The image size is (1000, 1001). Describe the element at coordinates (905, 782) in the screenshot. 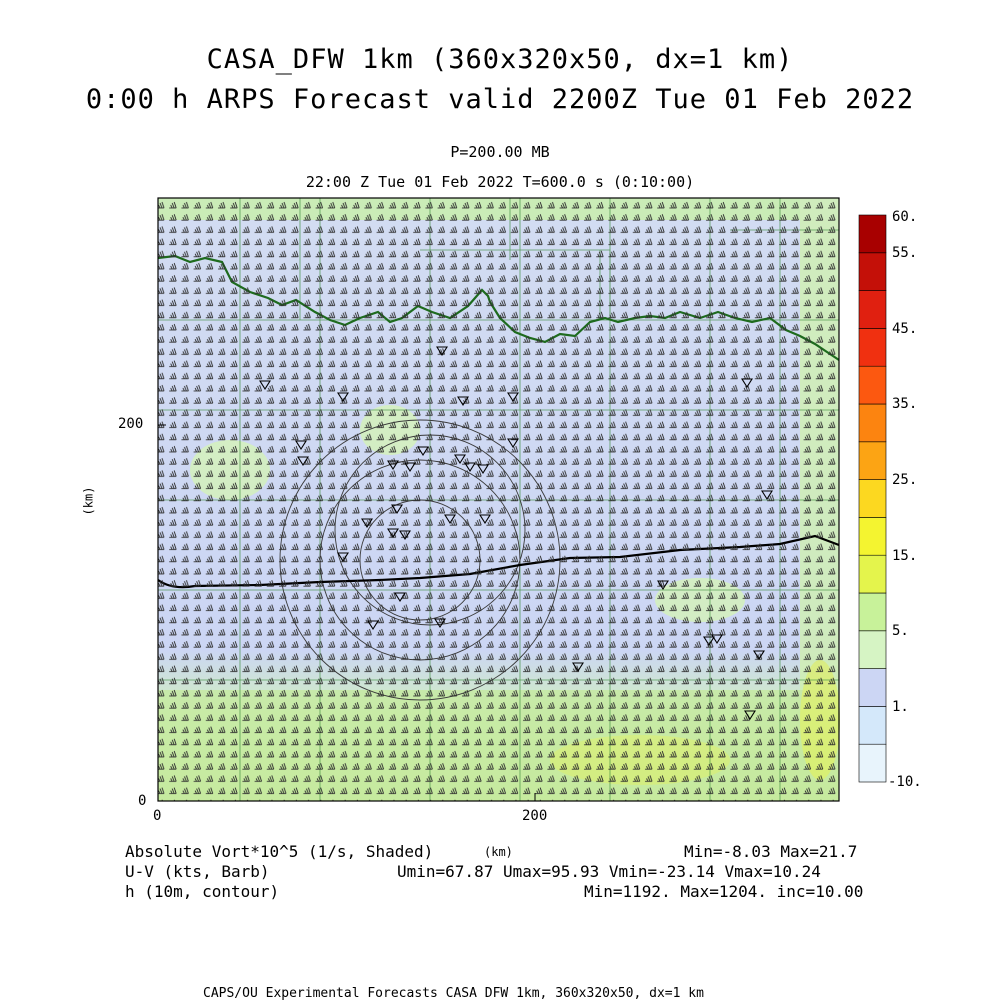

I see `colorbar-label: -10.` at that location.